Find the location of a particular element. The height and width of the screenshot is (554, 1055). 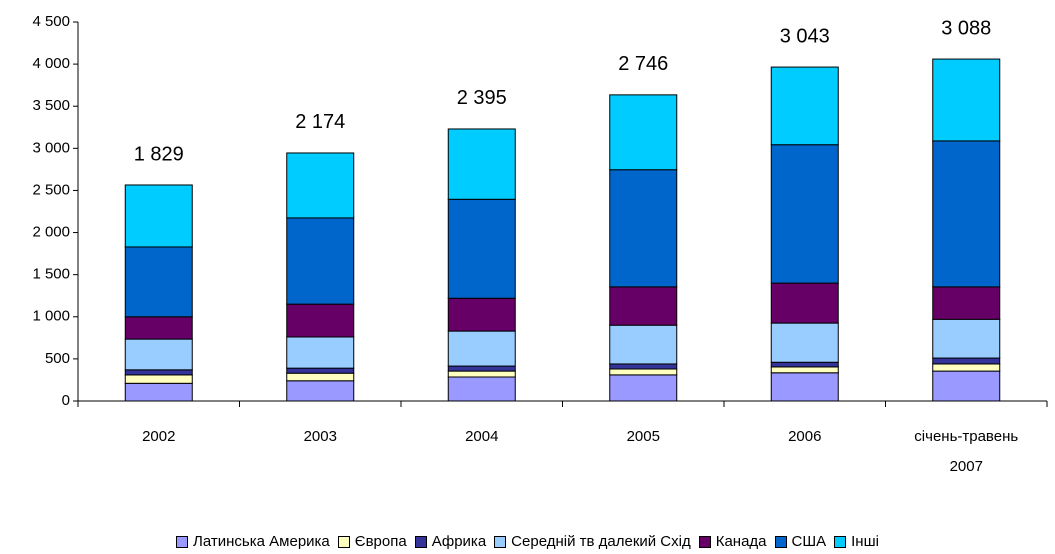

y-tick-label: 2 500 is located at coordinates (51, 189).